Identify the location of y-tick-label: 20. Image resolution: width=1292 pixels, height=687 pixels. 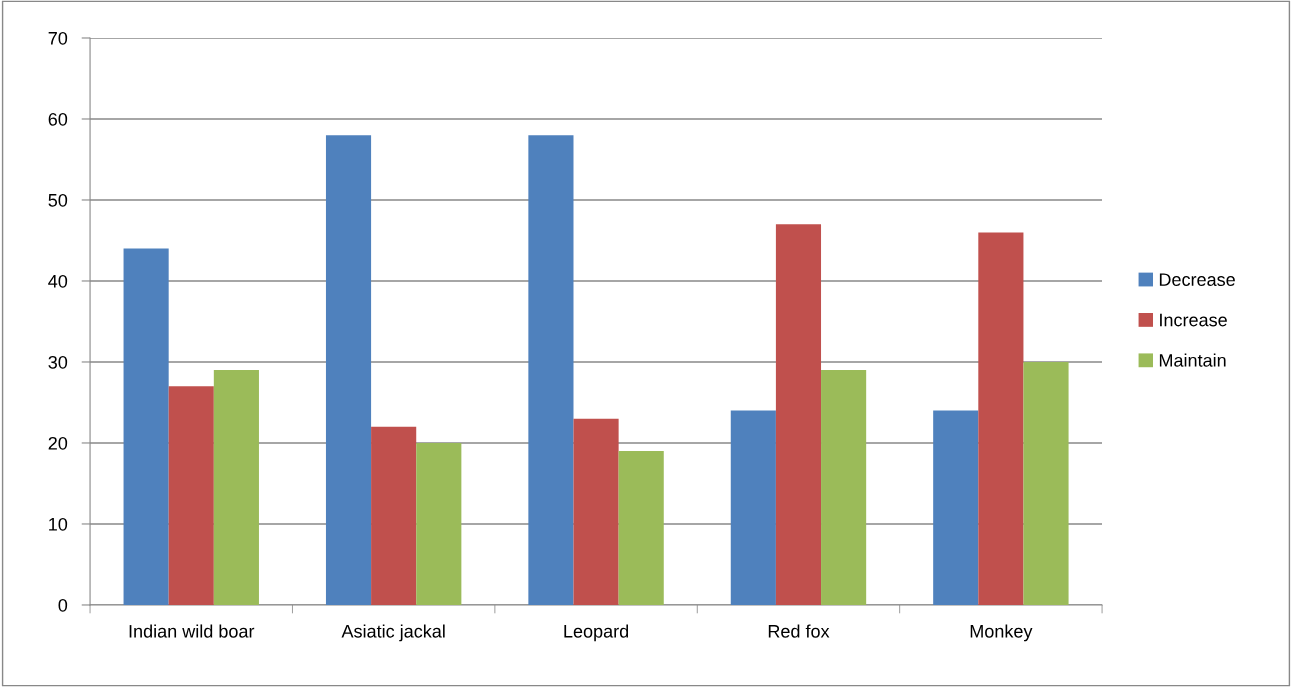
(58, 443).